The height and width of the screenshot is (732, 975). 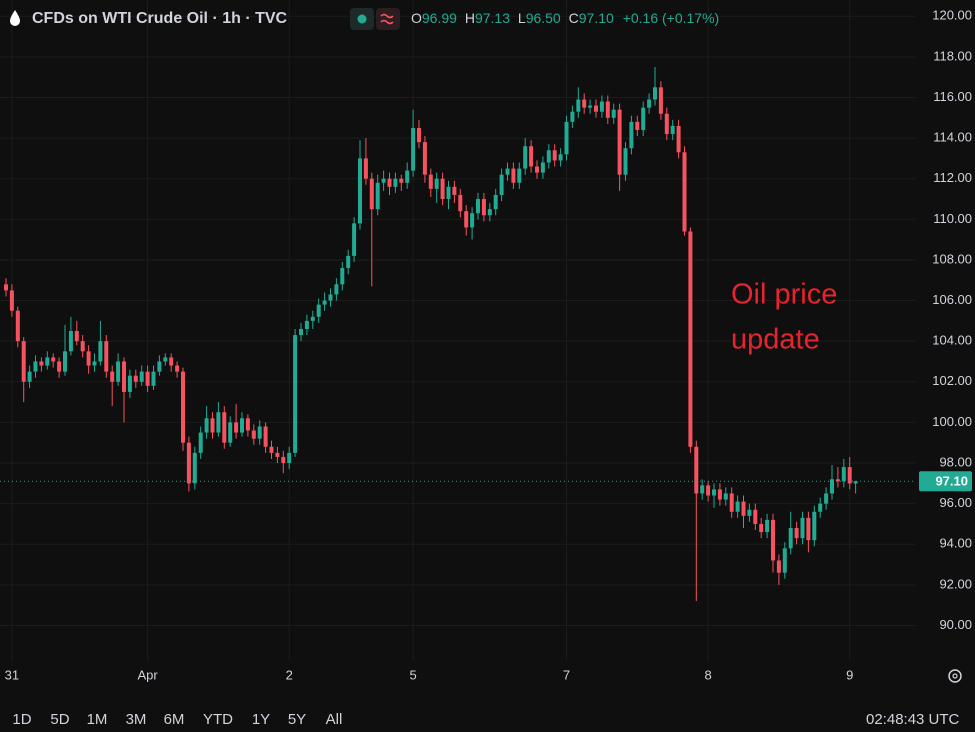 I want to click on y-tick-label: 98.00, so click(x=955, y=461).